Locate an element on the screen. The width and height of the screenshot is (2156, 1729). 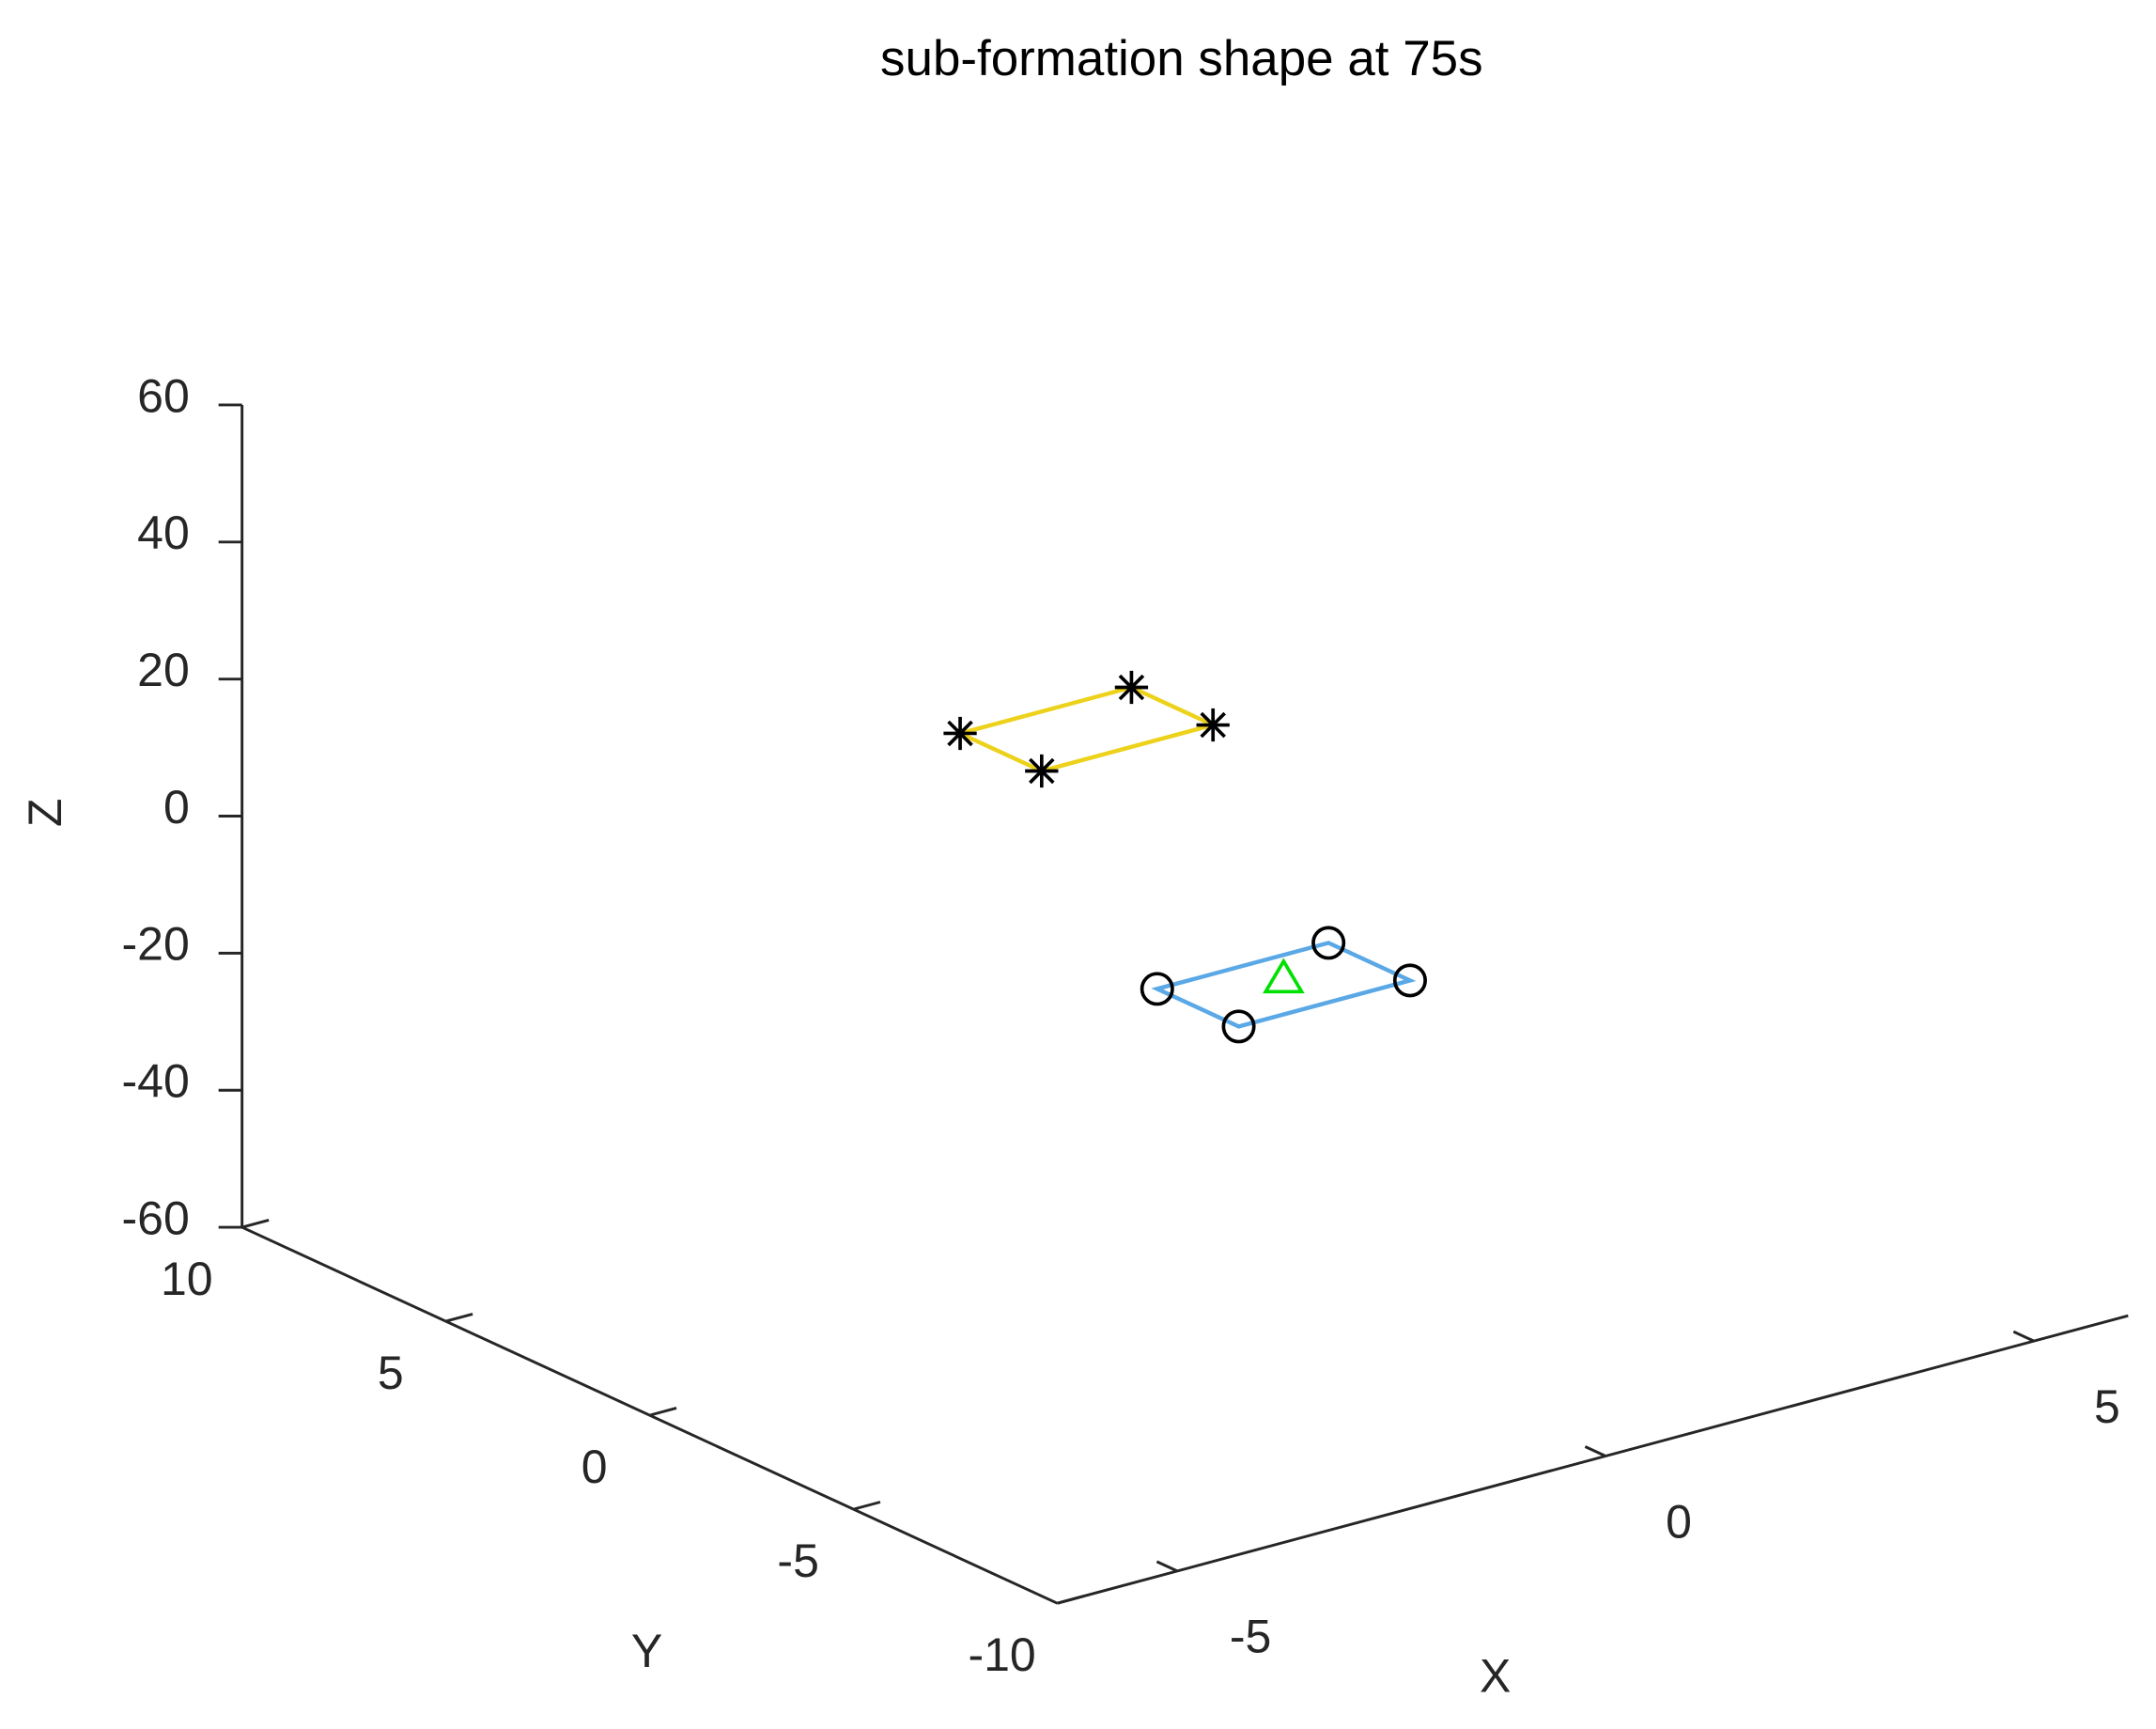
z-tick-label: 0 is located at coordinates (177, 807).